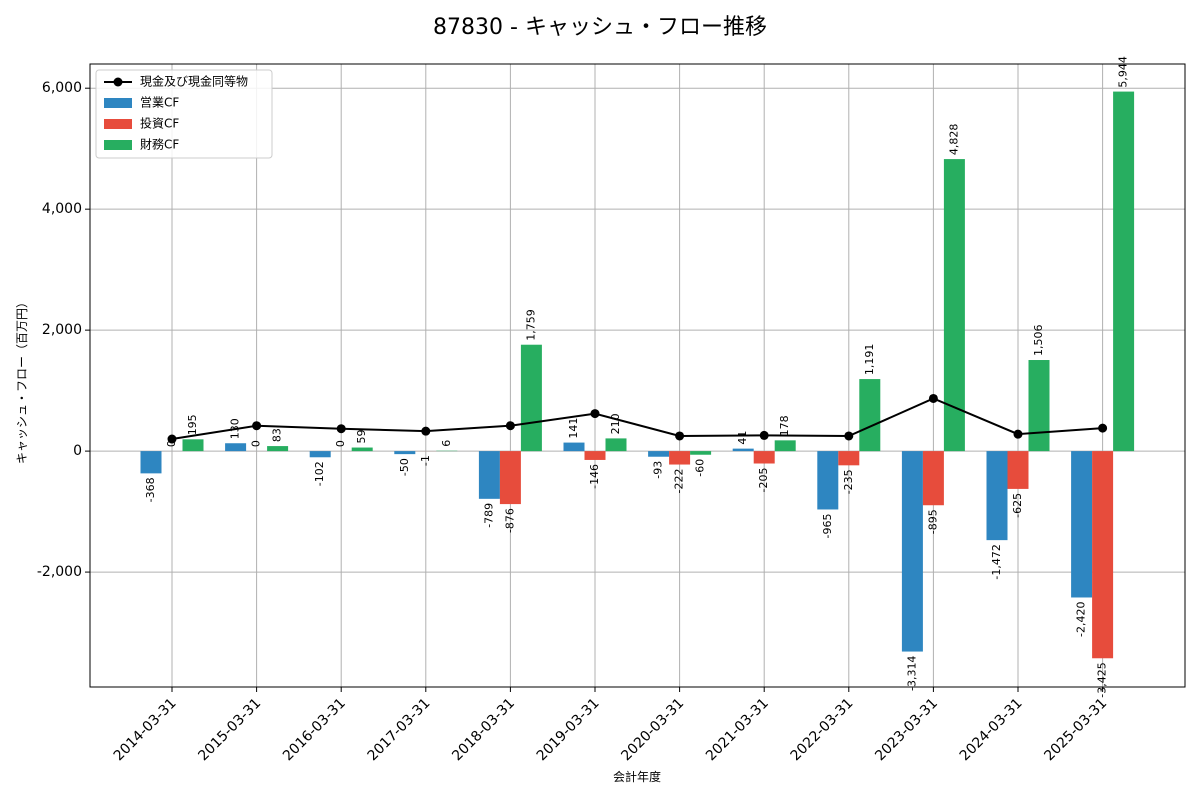 The width and height of the screenshot is (1200, 800). I want to click on data-label: -102, so click(319, 473).